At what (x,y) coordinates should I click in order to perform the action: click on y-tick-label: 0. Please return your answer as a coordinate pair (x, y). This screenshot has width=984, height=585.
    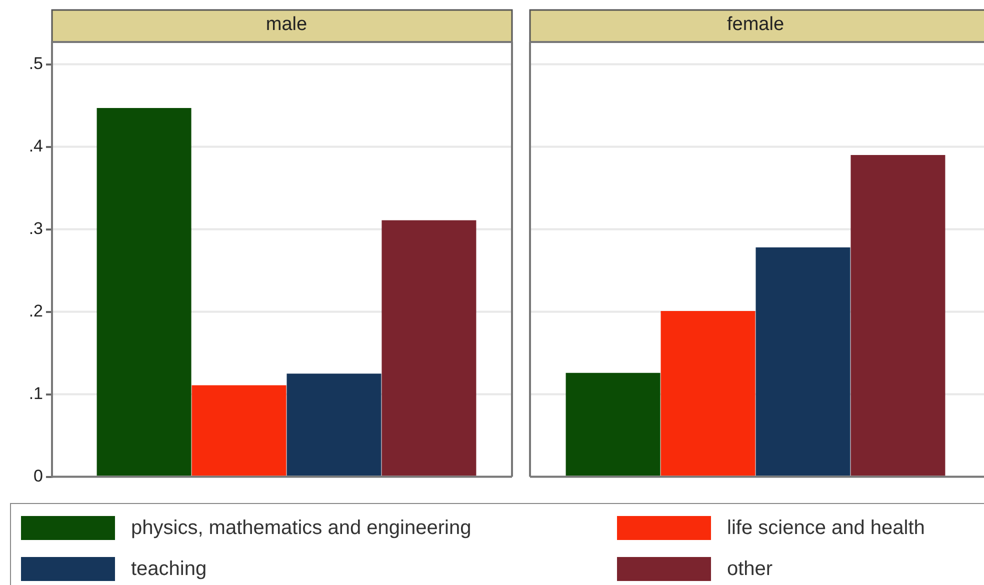
    Looking at the image, I should click on (38, 476).